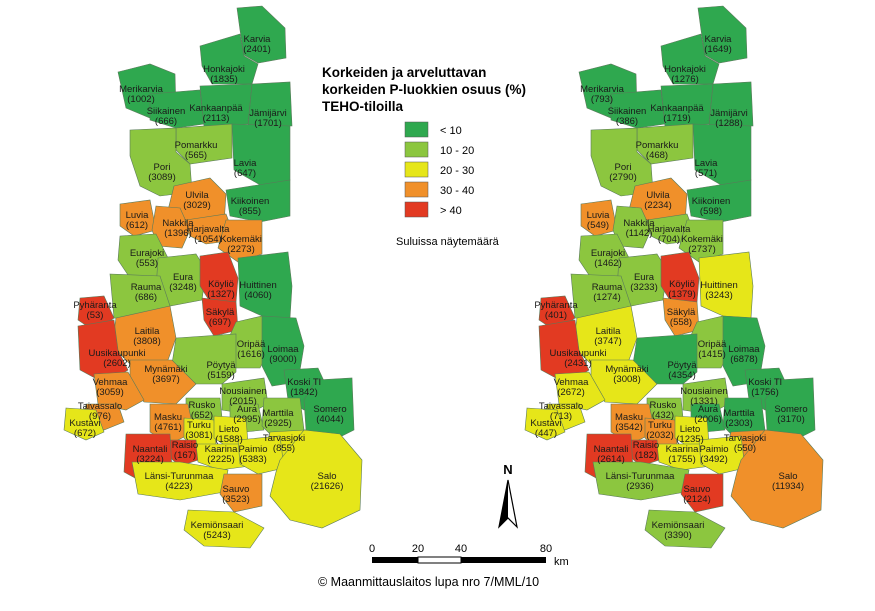 Image resolution: width=875 pixels, height=611 pixels. I want to click on left-count-marttila: (2925), so click(277, 423).